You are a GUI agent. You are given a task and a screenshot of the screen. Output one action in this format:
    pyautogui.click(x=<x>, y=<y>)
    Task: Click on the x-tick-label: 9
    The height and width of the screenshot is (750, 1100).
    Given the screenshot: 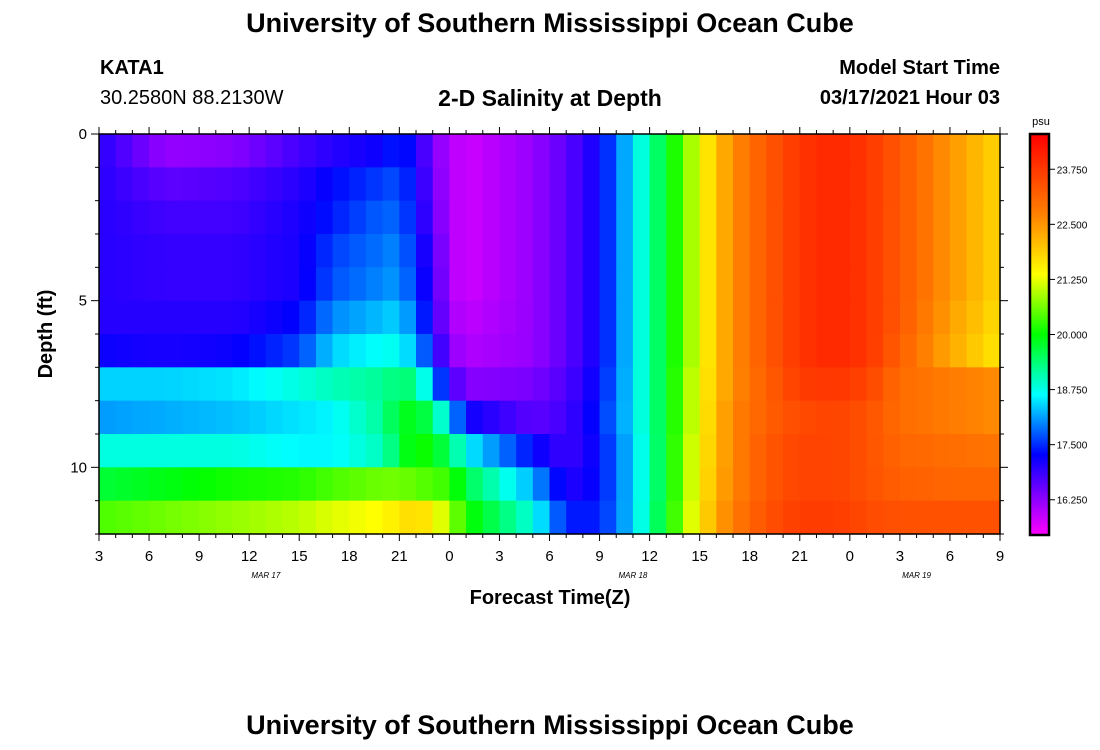 What is the action you would take?
    pyautogui.click(x=599, y=556)
    